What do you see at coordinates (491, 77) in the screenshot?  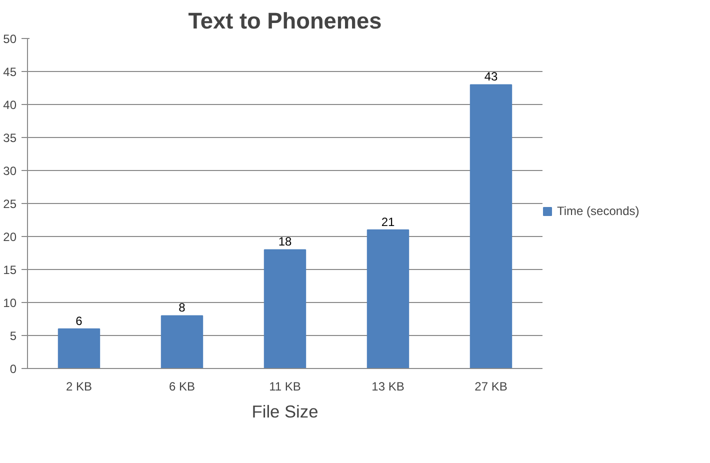 I see `data-label: 43` at bounding box center [491, 77].